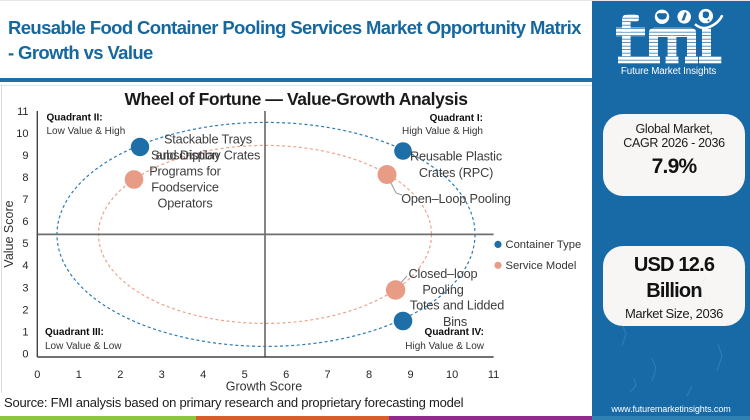 This screenshot has height=420, width=750. What do you see at coordinates (83, 346) in the screenshot?
I see `svg-text: Low Value & Low` at bounding box center [83, 346].